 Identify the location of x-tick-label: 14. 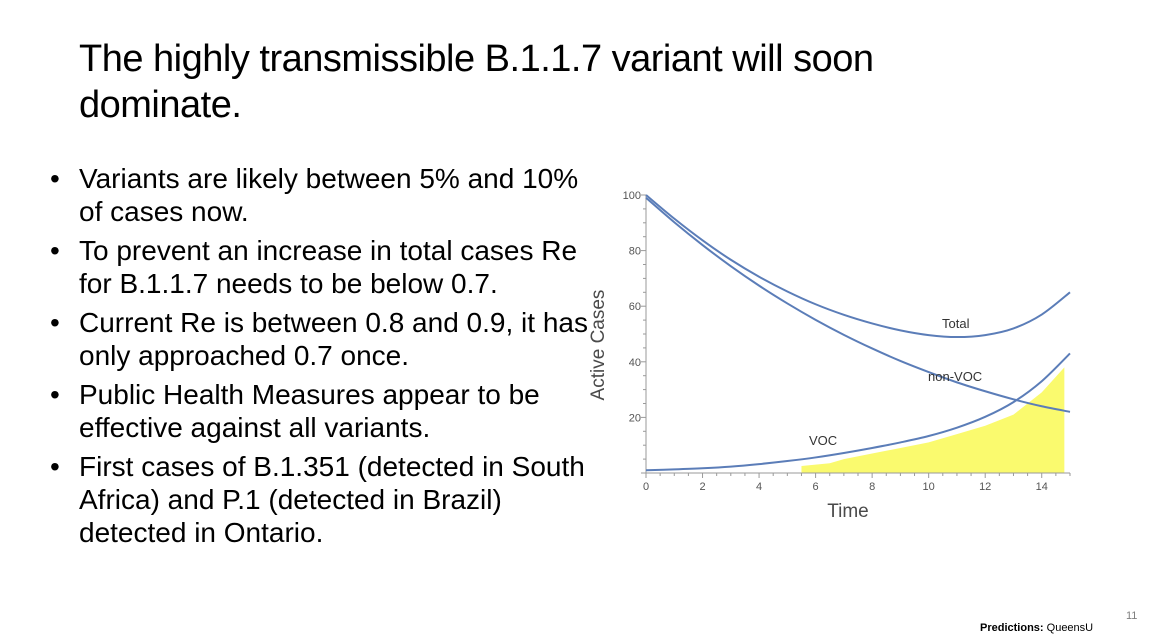
(1042, 487).